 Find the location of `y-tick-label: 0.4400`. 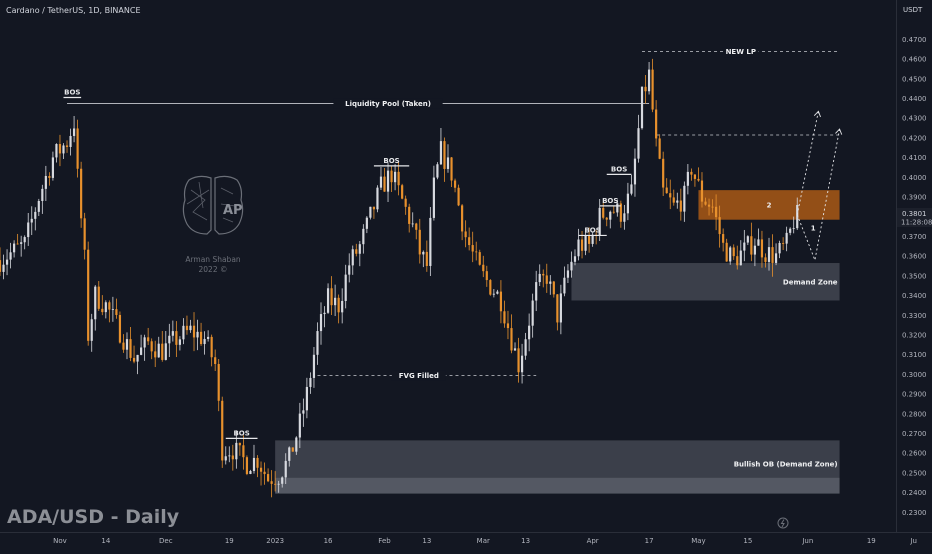

y-tick-label: 0.4400 is located at coordinates (914, 99).